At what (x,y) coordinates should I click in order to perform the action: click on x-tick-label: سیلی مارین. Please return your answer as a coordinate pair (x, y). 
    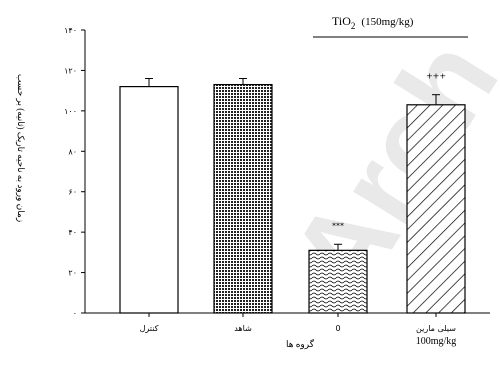
    Looking at the image, I should click on (436, 328).